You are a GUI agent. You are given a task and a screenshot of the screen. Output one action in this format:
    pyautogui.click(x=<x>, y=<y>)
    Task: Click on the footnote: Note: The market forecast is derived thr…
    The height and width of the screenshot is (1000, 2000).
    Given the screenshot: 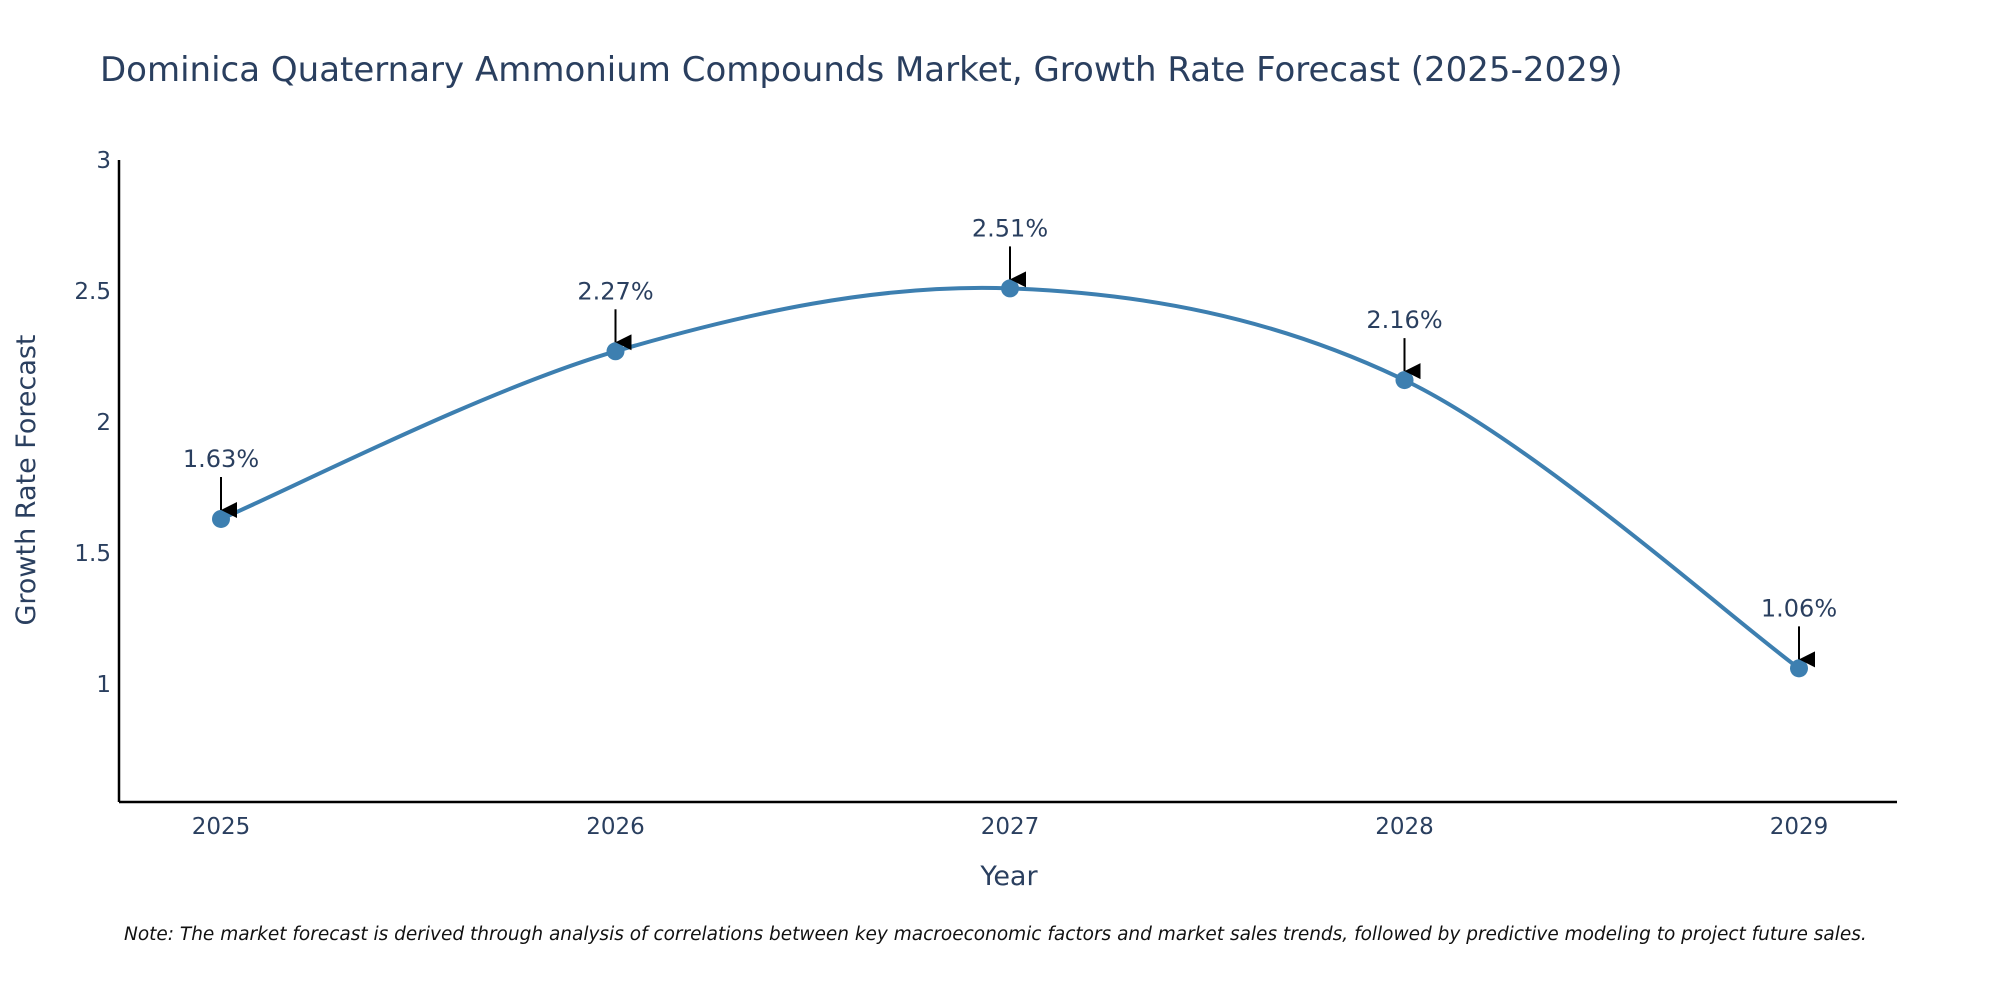 What is the action you would take?
    pyautogui.click(x=995, y=934)
    